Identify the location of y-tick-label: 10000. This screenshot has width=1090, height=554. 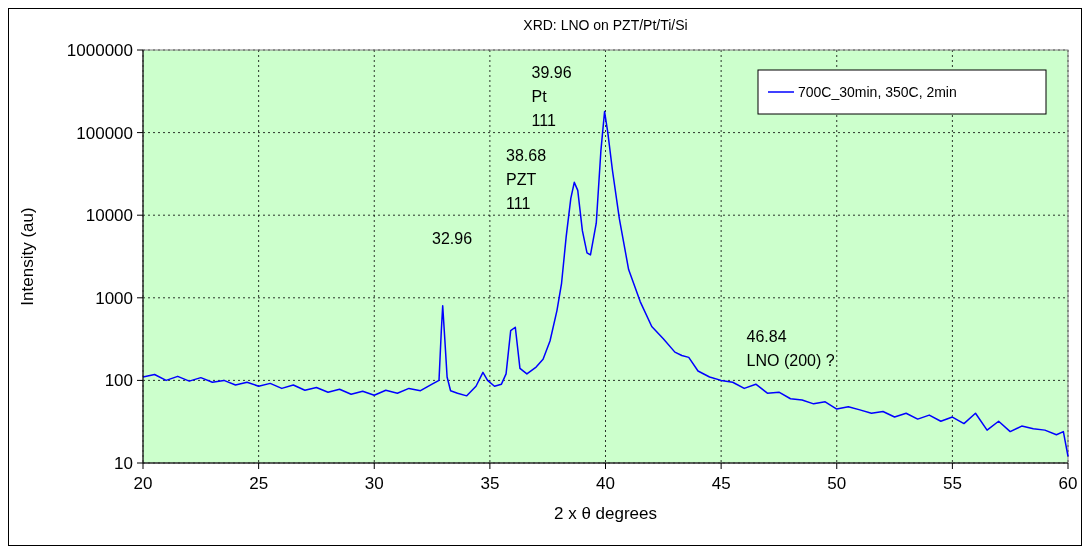
(109, 216).